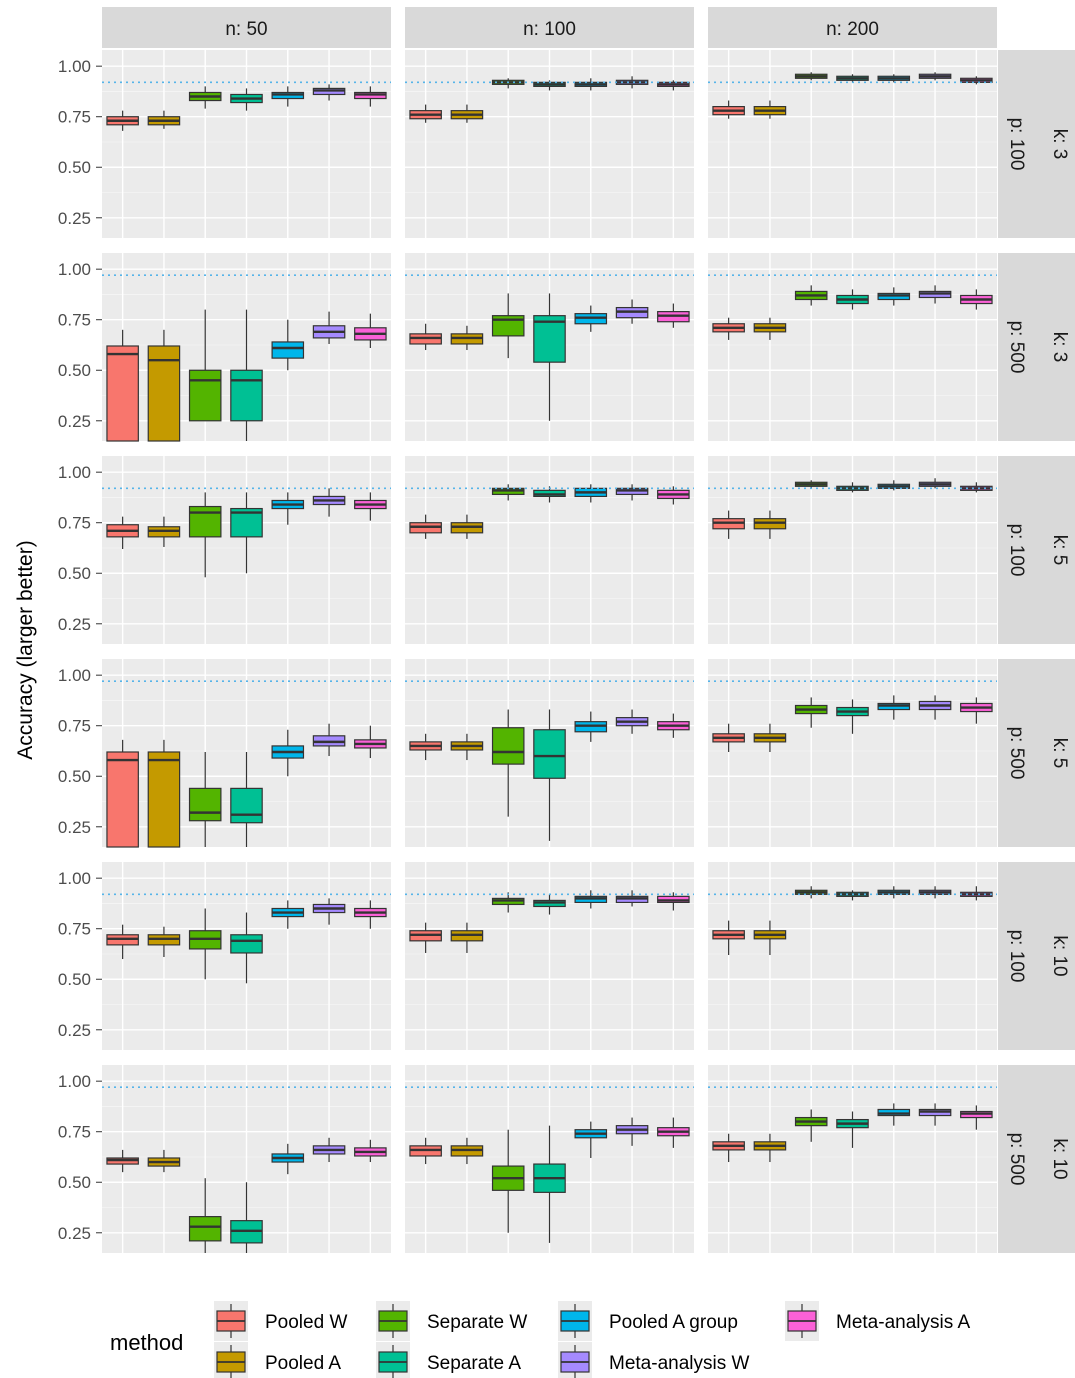 This screenshot has height=1378, width=1075. I want to click on legend-label: Pooled A group, so click(673, 1322).